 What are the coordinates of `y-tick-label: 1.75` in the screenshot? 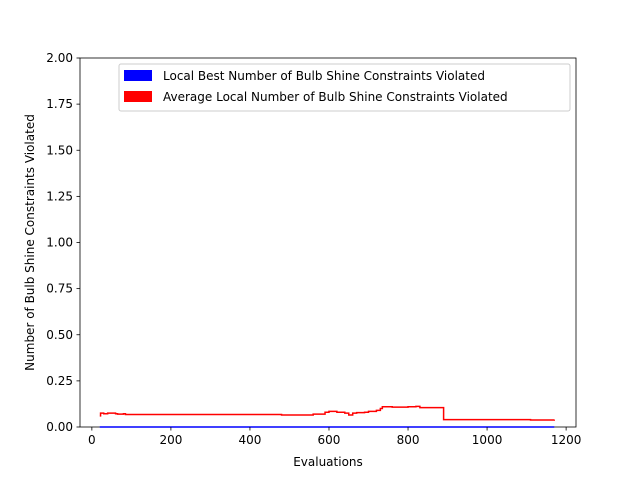 It's located at (59, 104).